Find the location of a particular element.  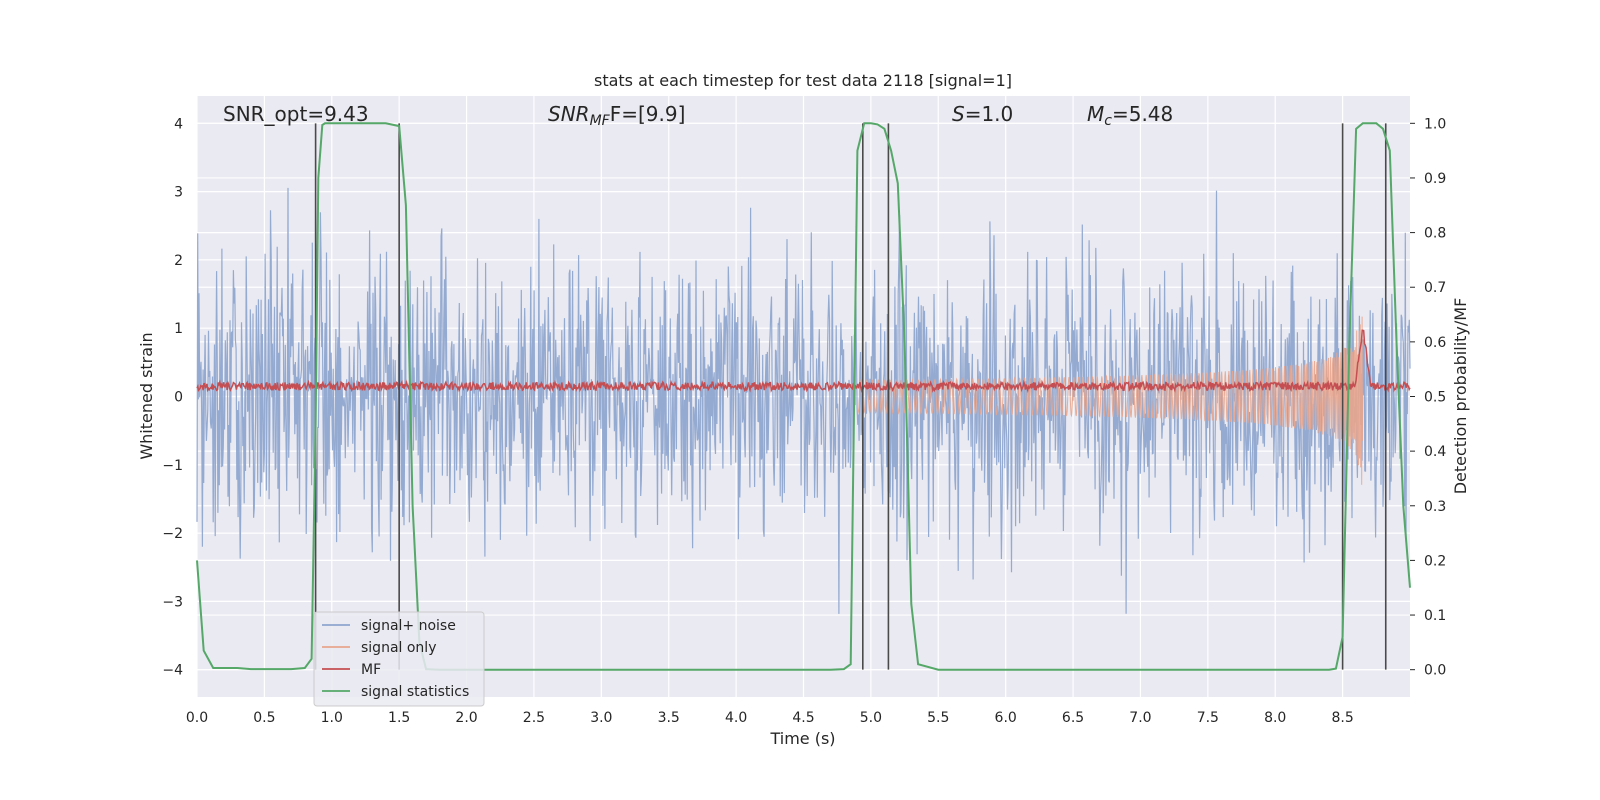

y-right-tick-label-1: 0.1 is located at coordinates (1435, 616).